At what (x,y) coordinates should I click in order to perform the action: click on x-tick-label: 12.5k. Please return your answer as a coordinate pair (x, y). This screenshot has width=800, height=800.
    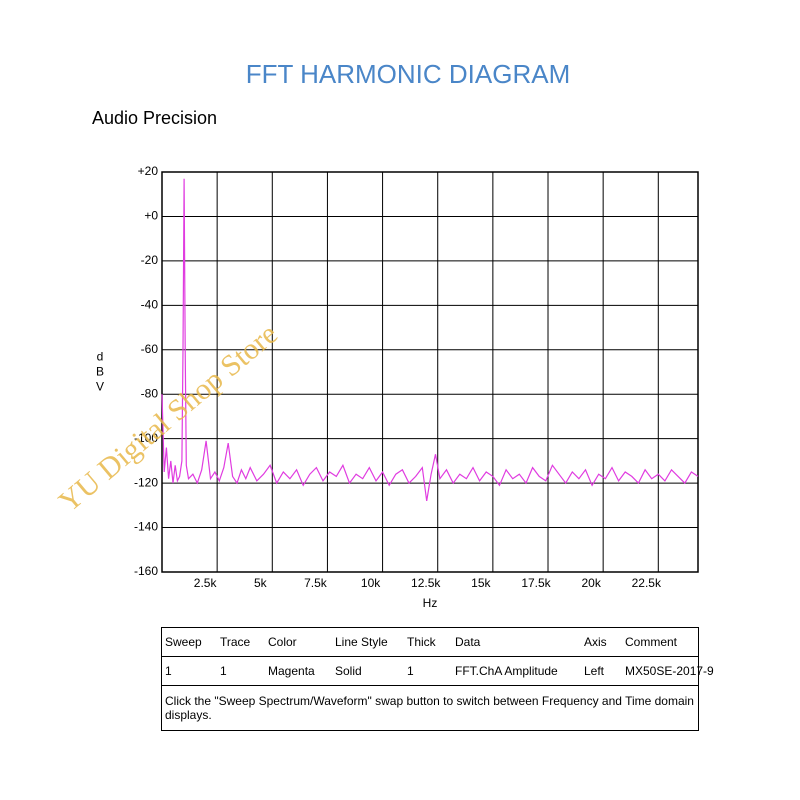
    Looking at the image, I should click on (426, 583).